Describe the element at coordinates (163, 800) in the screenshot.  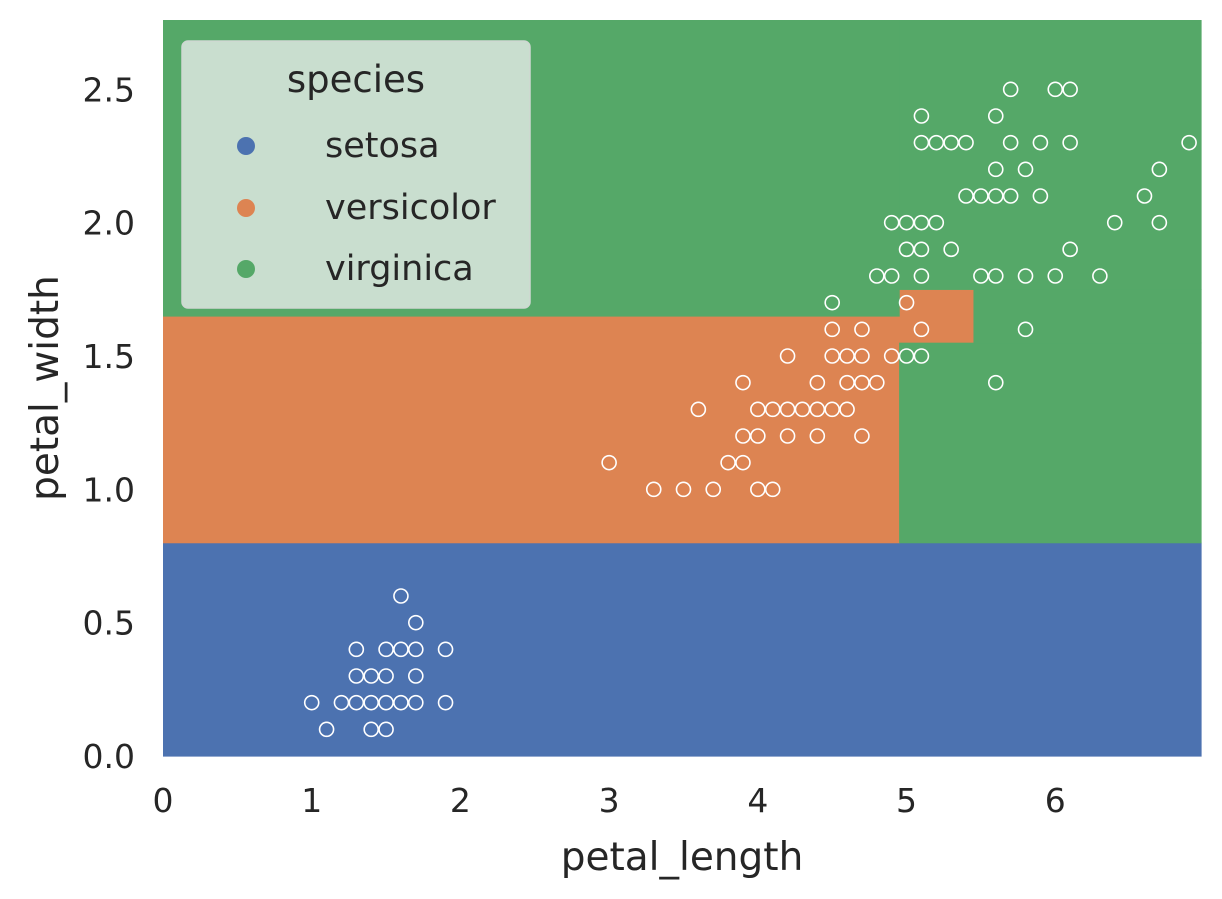
I see `x-tick-label: 0` at that location.